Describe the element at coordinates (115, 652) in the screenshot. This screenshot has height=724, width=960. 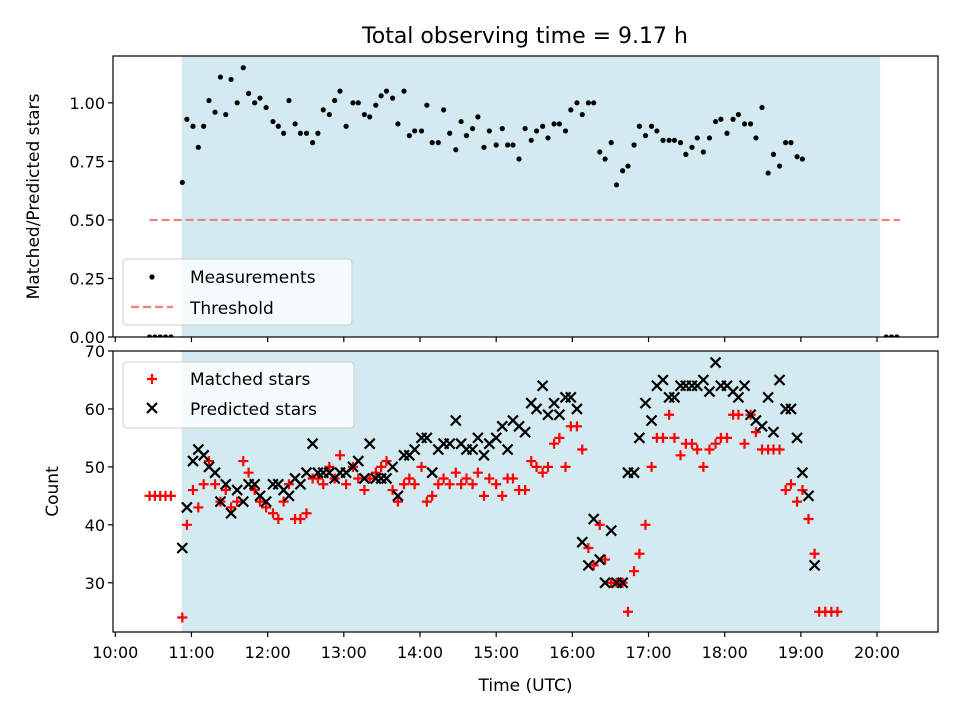
I see `x-tick-label: 10:00` at that location.